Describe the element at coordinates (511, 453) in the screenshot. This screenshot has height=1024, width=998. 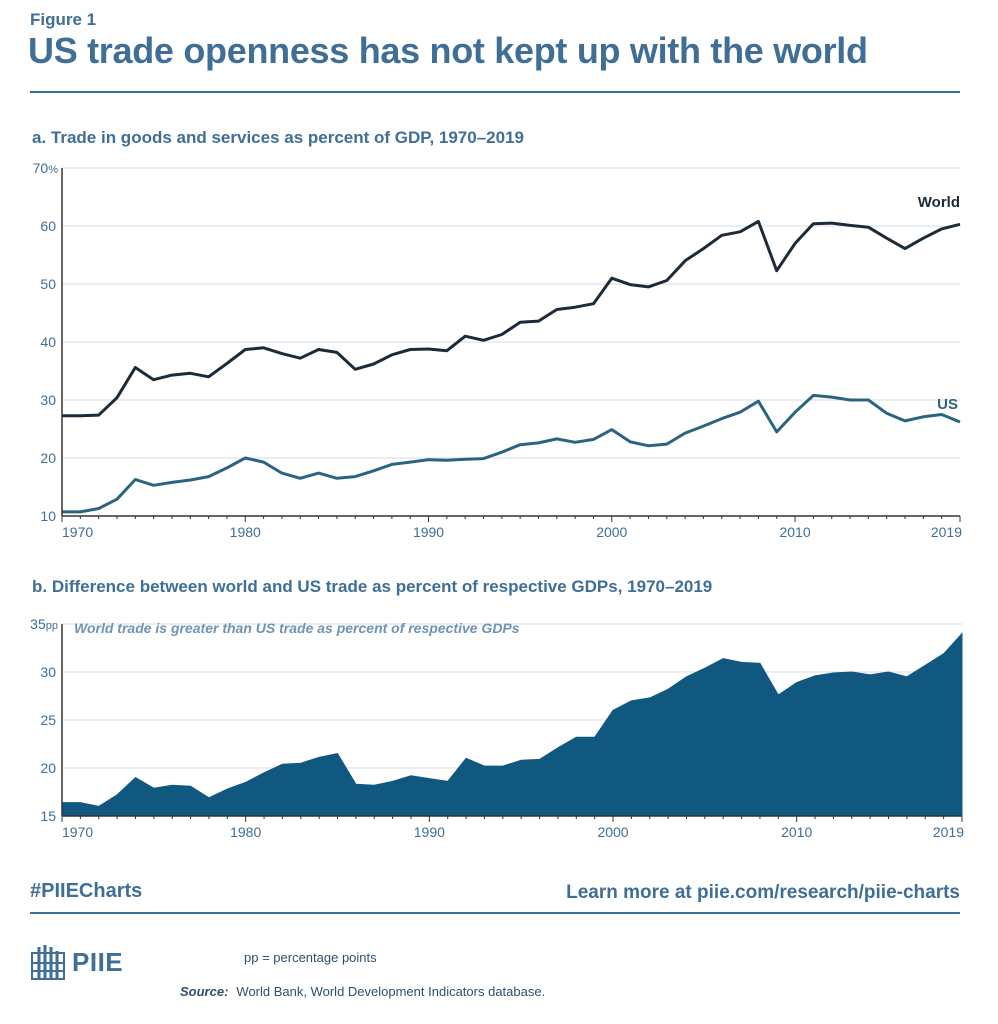
I see `series-line-us` at that location.